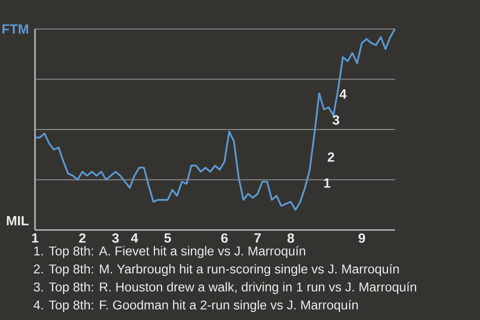 The width and height of the screenshot is (480, 320). What do you see at coordinates (115, 238) in the screenshot?
I see `x-tick-label: 3` at bounding box center [115, 238].